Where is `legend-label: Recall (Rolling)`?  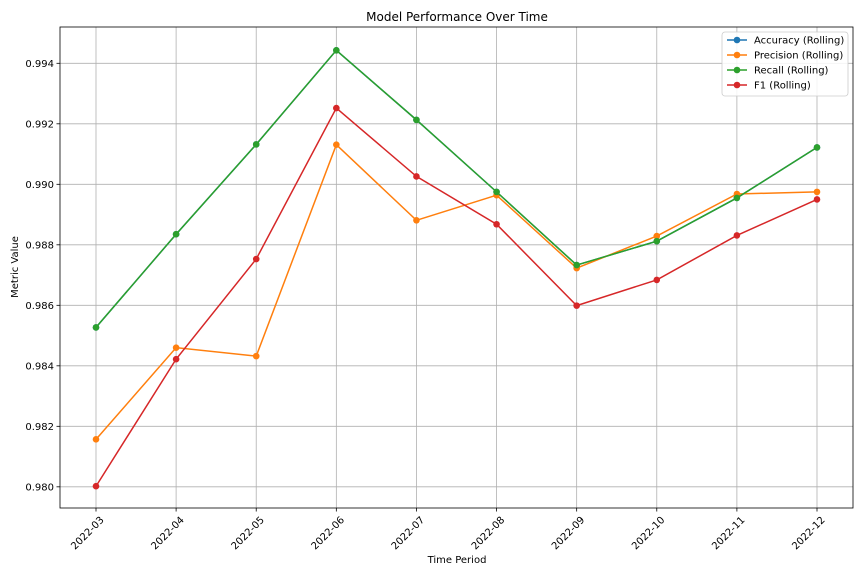
legend-label: Recall (Rolling) is located at coordinates (791, 71).